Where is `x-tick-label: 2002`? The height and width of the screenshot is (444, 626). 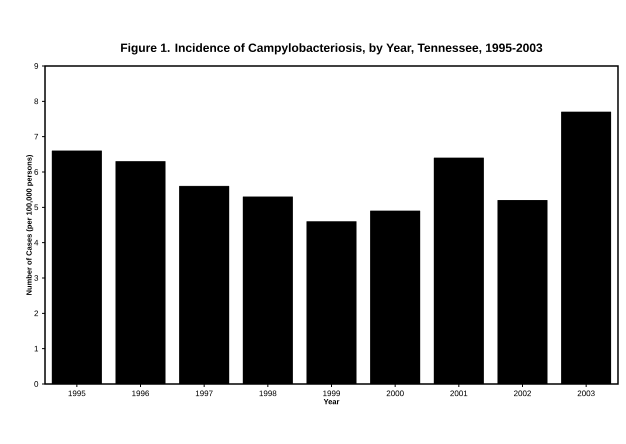
x-tick-label: 2002 is located at coordinates (522, 393).